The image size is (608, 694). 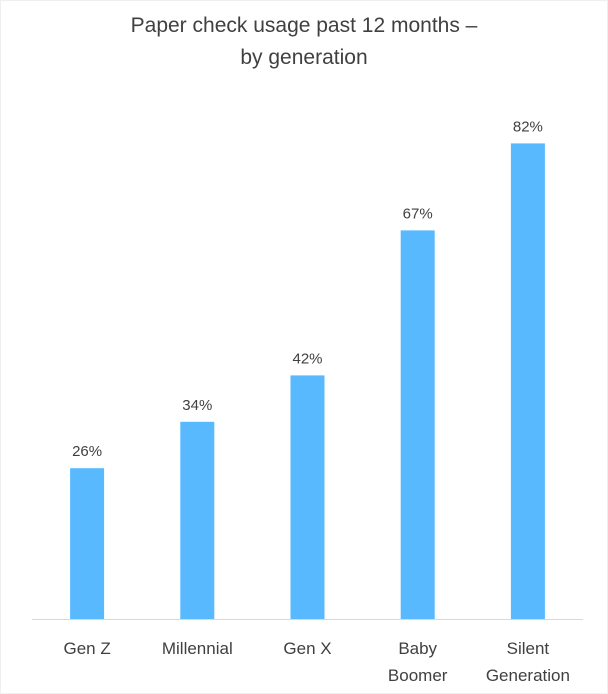 What do you see at coordinates (307, 648) in the screenshot?
I see `x-tick-label: Gen X` at bounding box center [307, 648].